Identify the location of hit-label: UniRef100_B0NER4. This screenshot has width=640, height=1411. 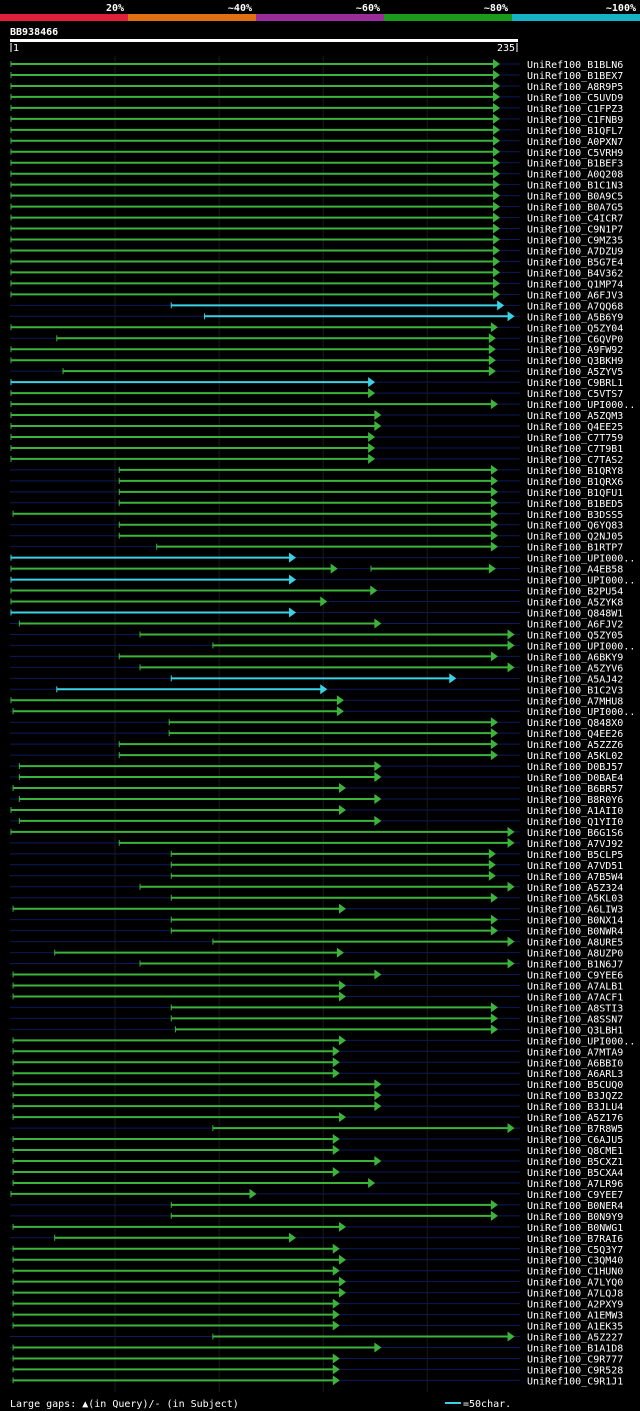
(575, 1206).